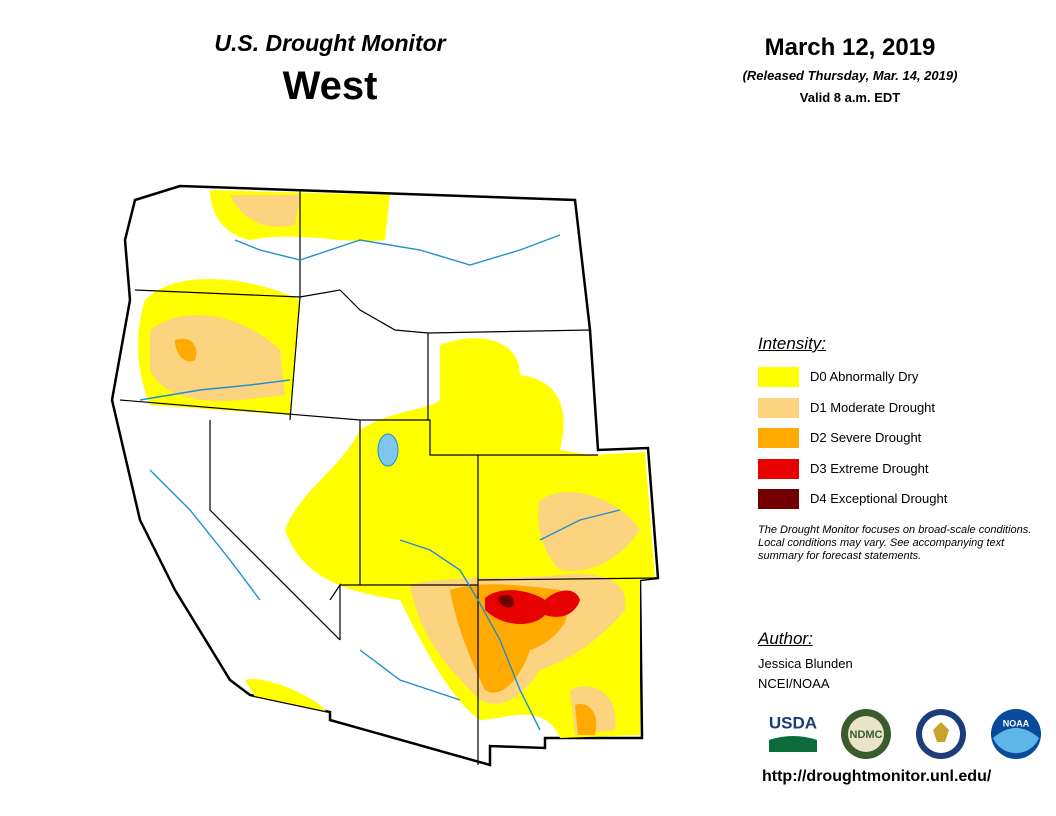 Image resolution: width=1056 pixels, height=816 pixels. I want to click on author-org: NCEI/NOAA, so click(794, 683).